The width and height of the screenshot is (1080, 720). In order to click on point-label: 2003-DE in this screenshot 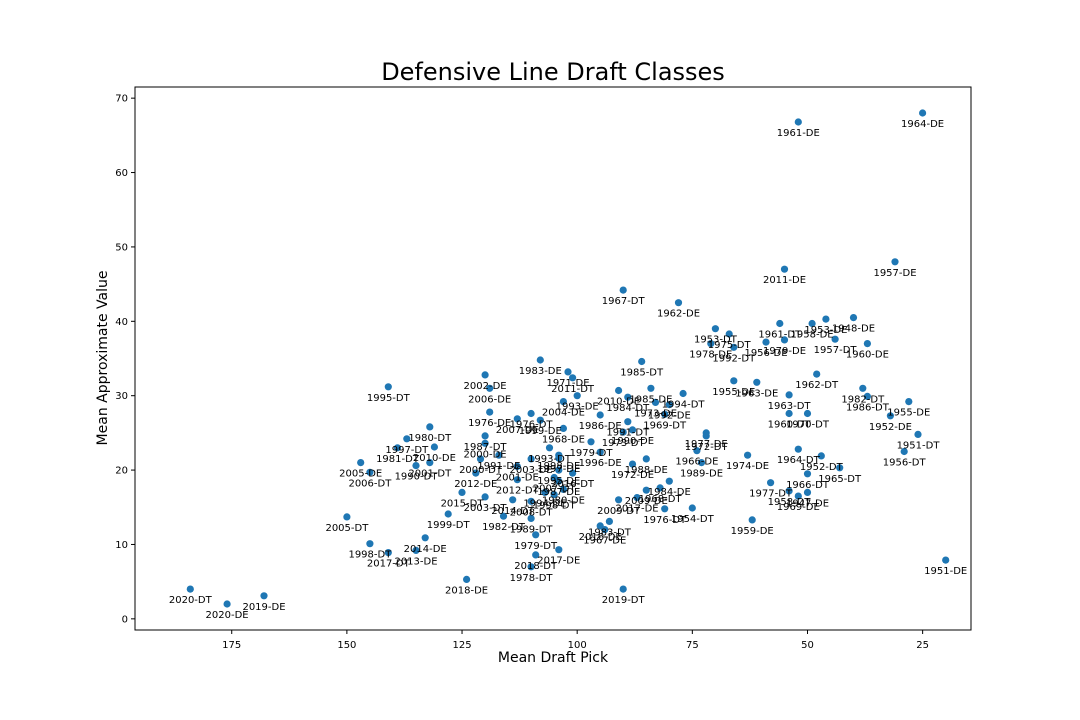, I will do `click(531, 470)`.